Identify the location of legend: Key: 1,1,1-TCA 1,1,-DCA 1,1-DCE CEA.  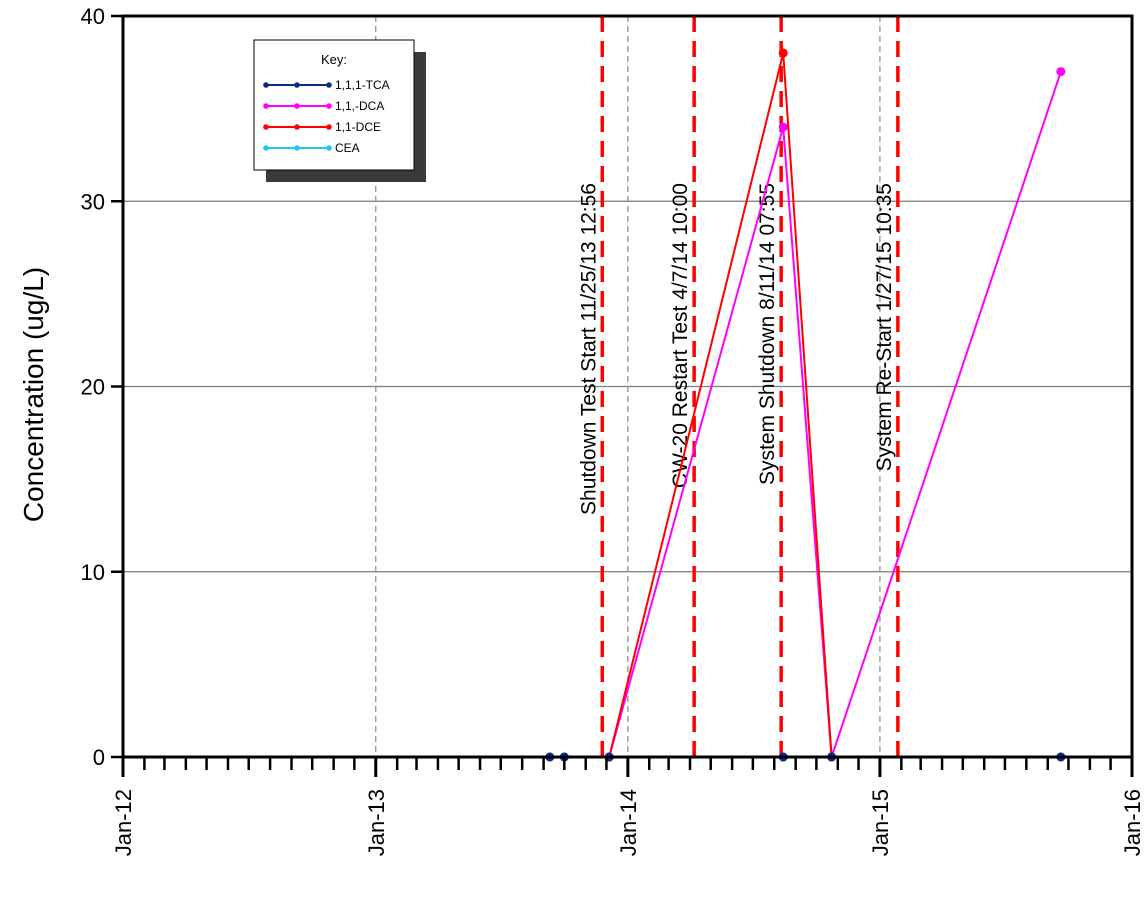
(339, 110).